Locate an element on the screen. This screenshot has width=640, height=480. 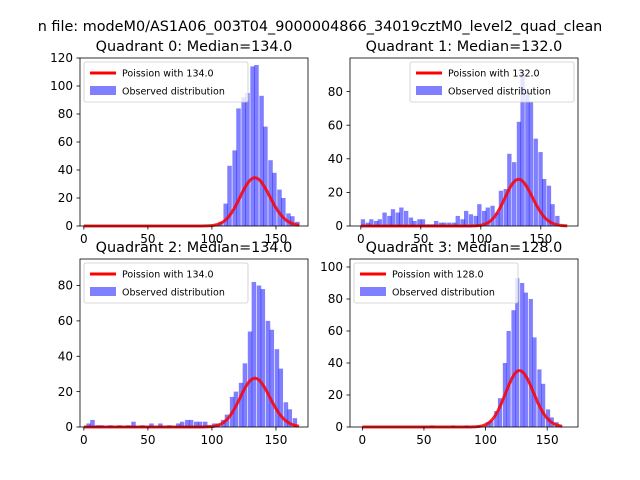
axes-frame is located at coordinates (464, 343).